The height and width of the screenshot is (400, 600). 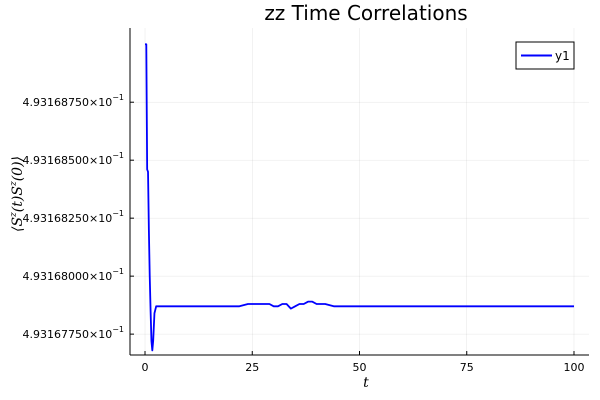 I want to click on y-axis-label: ⟨Sz(t)Sz(0)⟩, so click(x=17, y=194).